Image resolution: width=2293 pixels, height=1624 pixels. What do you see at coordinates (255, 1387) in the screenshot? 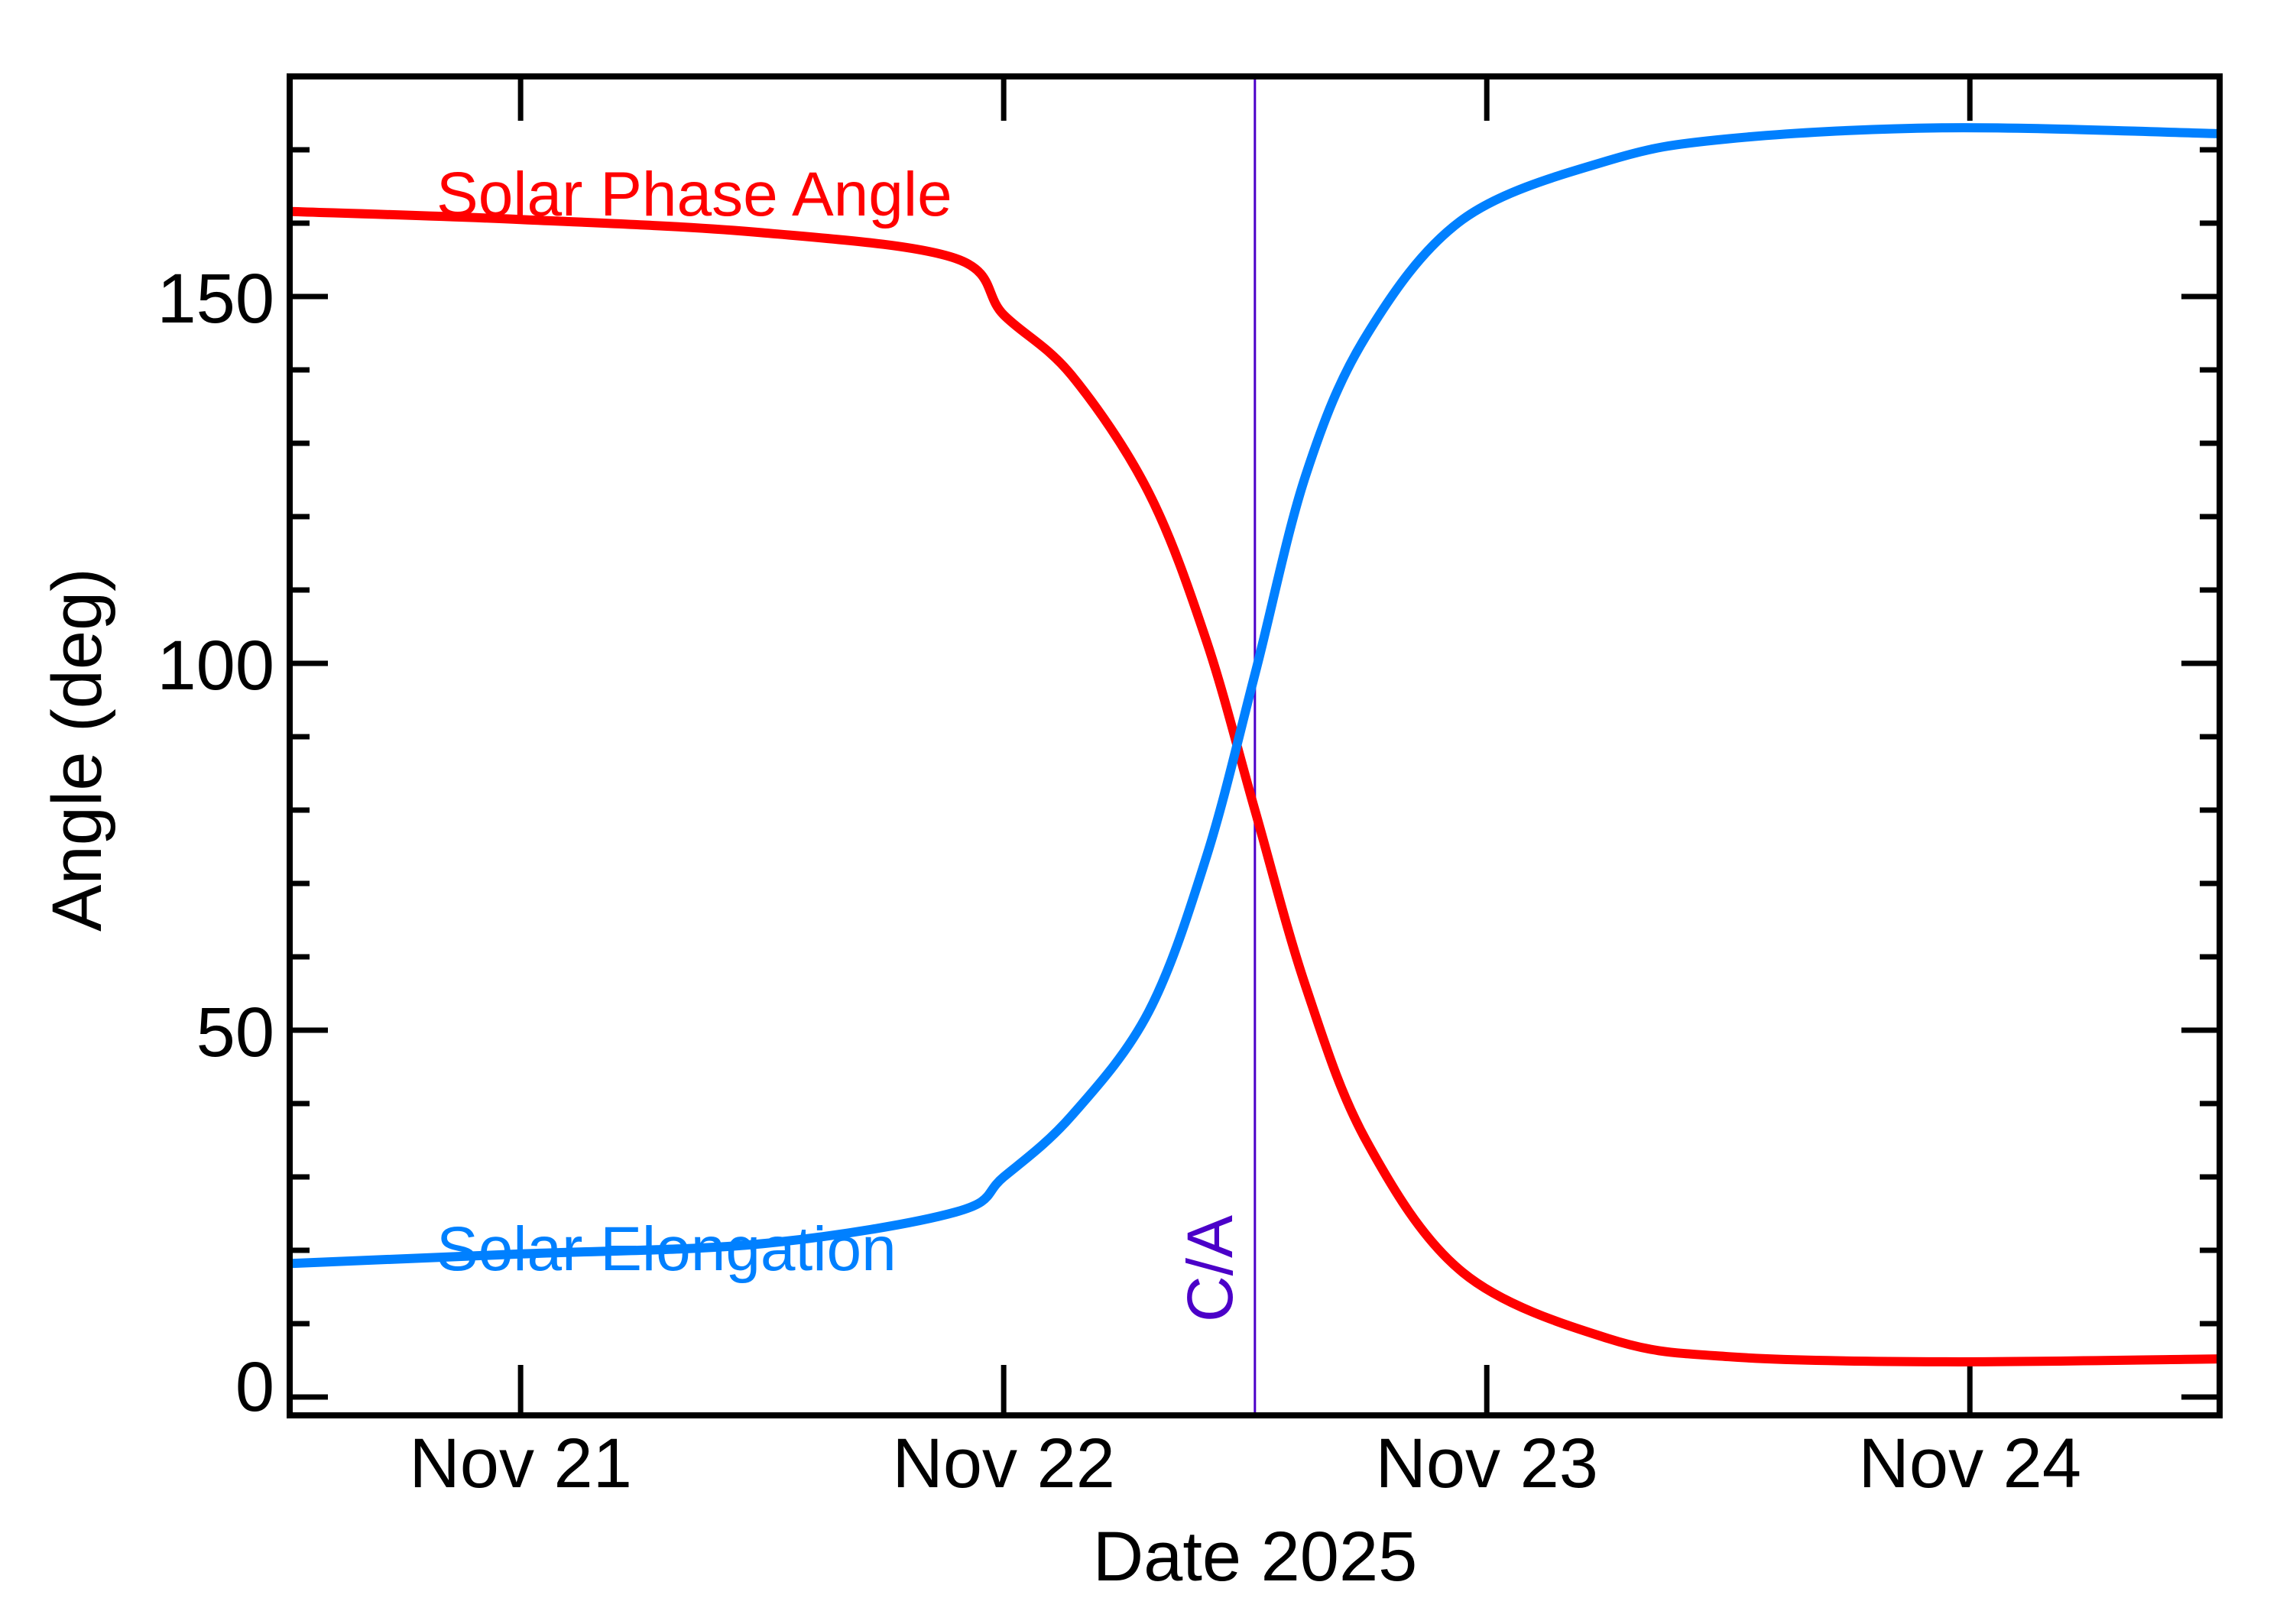
I see `y-tick-label: 0` at bounding box center [255, 1387].